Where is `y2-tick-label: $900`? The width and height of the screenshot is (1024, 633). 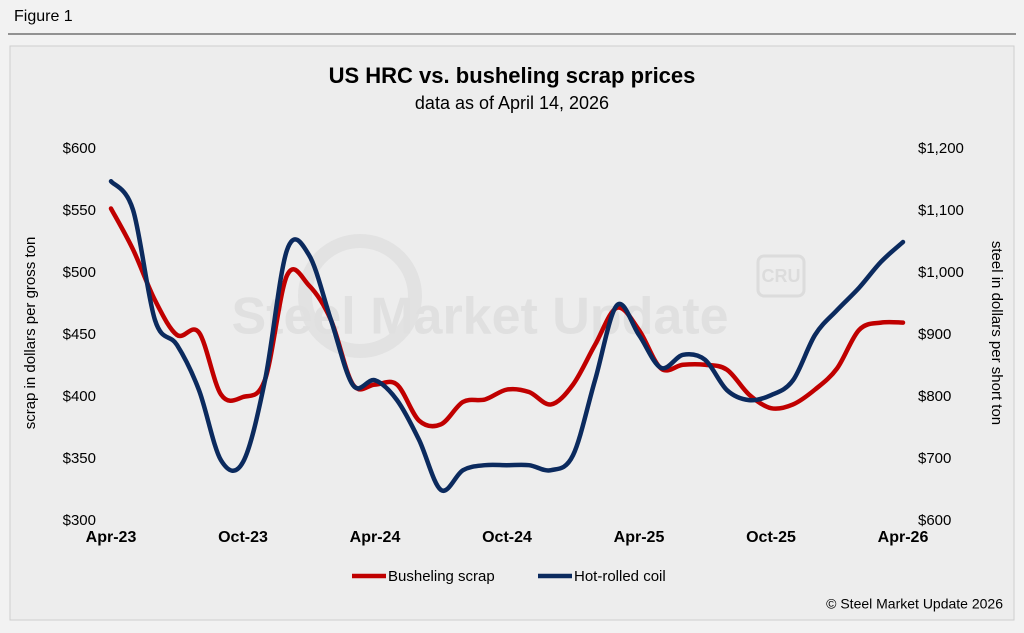 y2-tick-label: $900 is located at coordinates (934, 334).